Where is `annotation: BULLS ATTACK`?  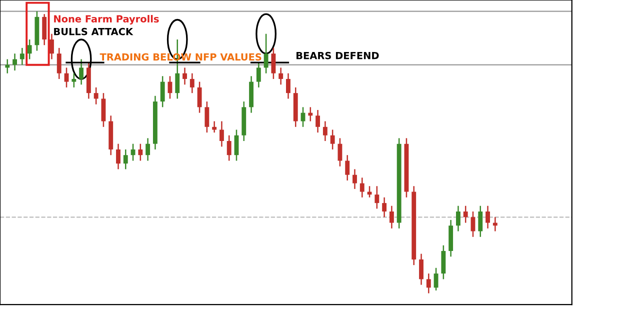
annotation: BULLS ATTACK is located at coordinates (94, 32).